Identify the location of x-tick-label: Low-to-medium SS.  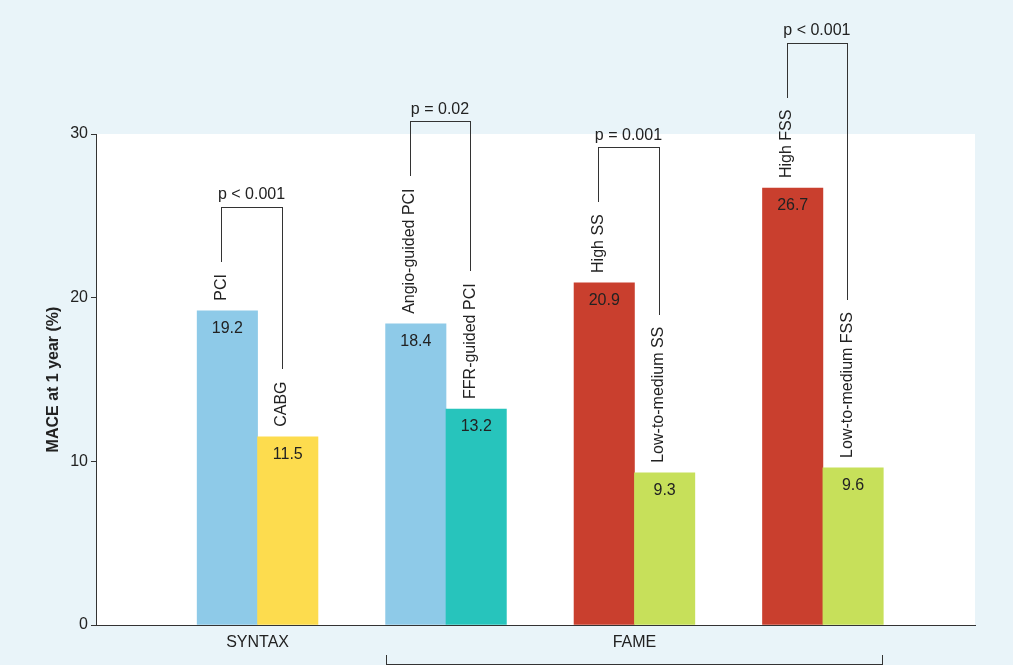
(658, 394).